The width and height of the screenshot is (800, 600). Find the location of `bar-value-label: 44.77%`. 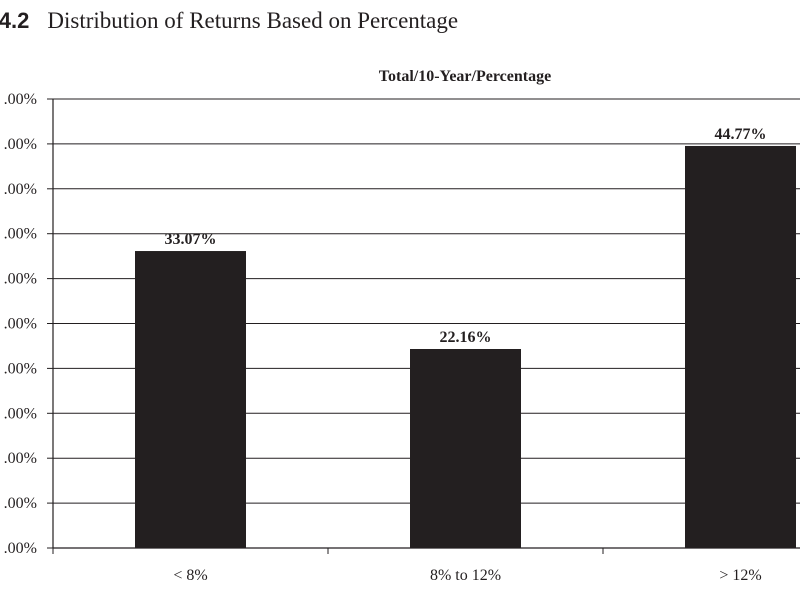

bar-value-label: 44.77% is located at coordinates (741, 134).